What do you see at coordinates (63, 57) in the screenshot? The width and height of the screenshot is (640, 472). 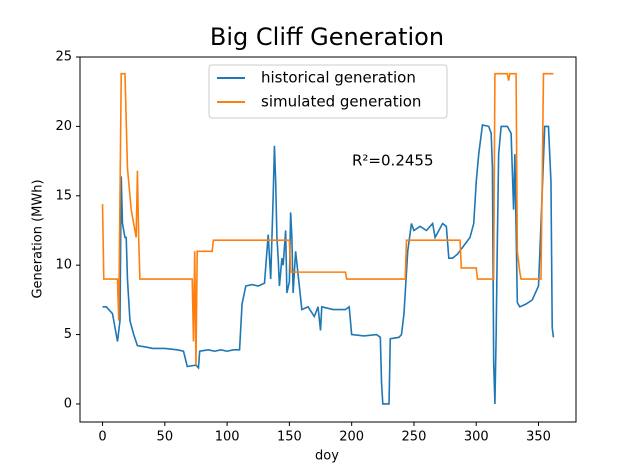 I see `y-tick-label: 25` at bounding box center [63, 57].